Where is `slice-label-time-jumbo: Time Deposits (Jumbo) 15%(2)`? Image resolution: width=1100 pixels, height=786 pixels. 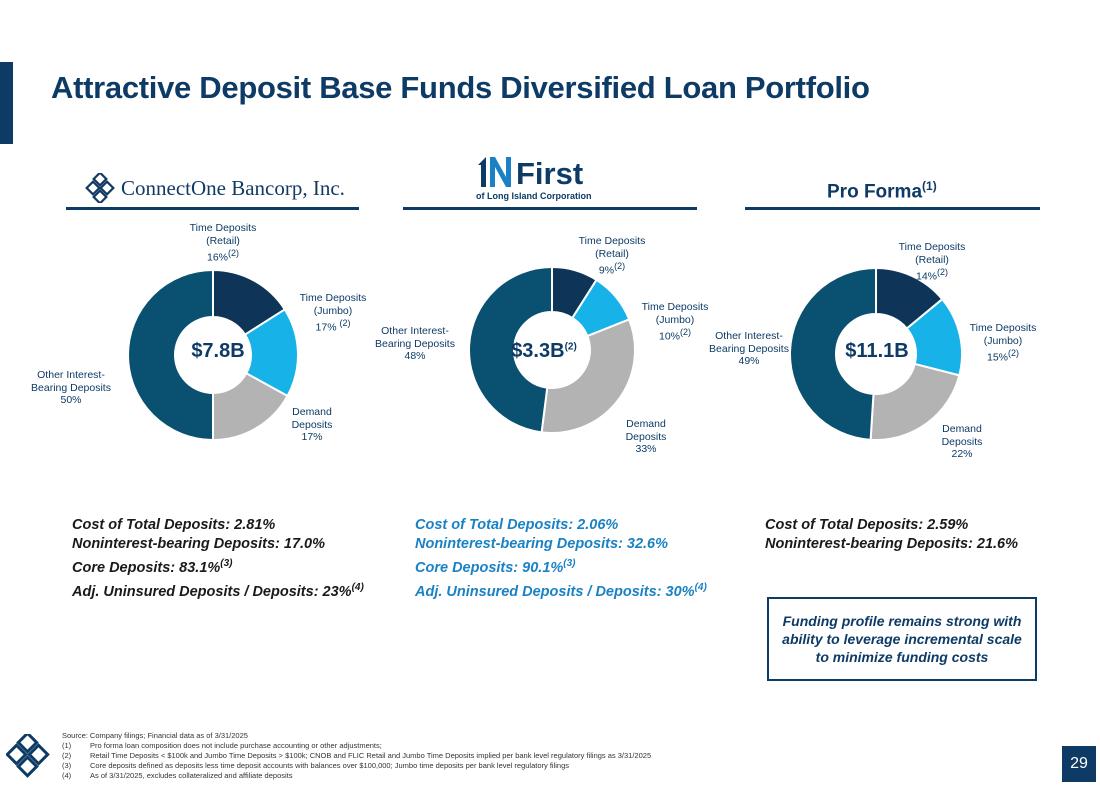
slice-label-time-jumbo: Time Deposits (Jumbo) 15%(2) is located at coordinates (1003, 343).